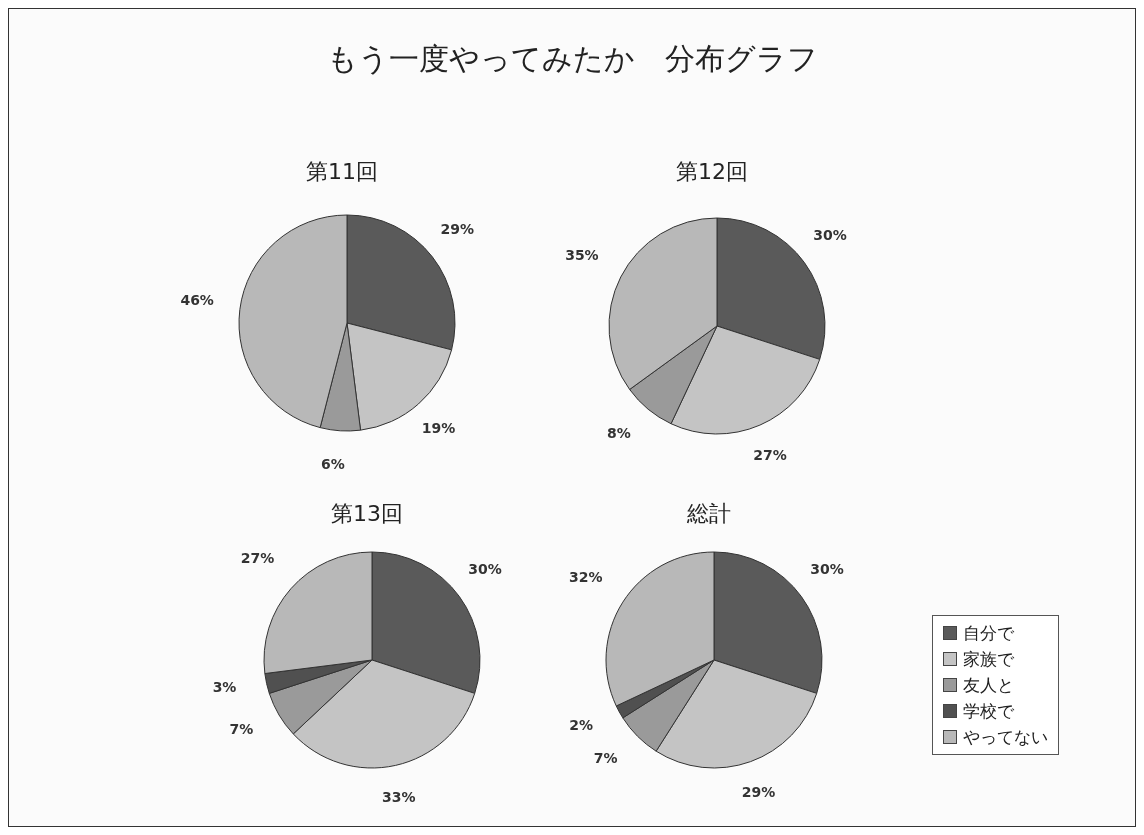 This screenshot has width=1144, height=835. What do you see at coordinates (224, 686) in the screenshot?
I see `data-label: 3%` at bounding box center [224, 686].